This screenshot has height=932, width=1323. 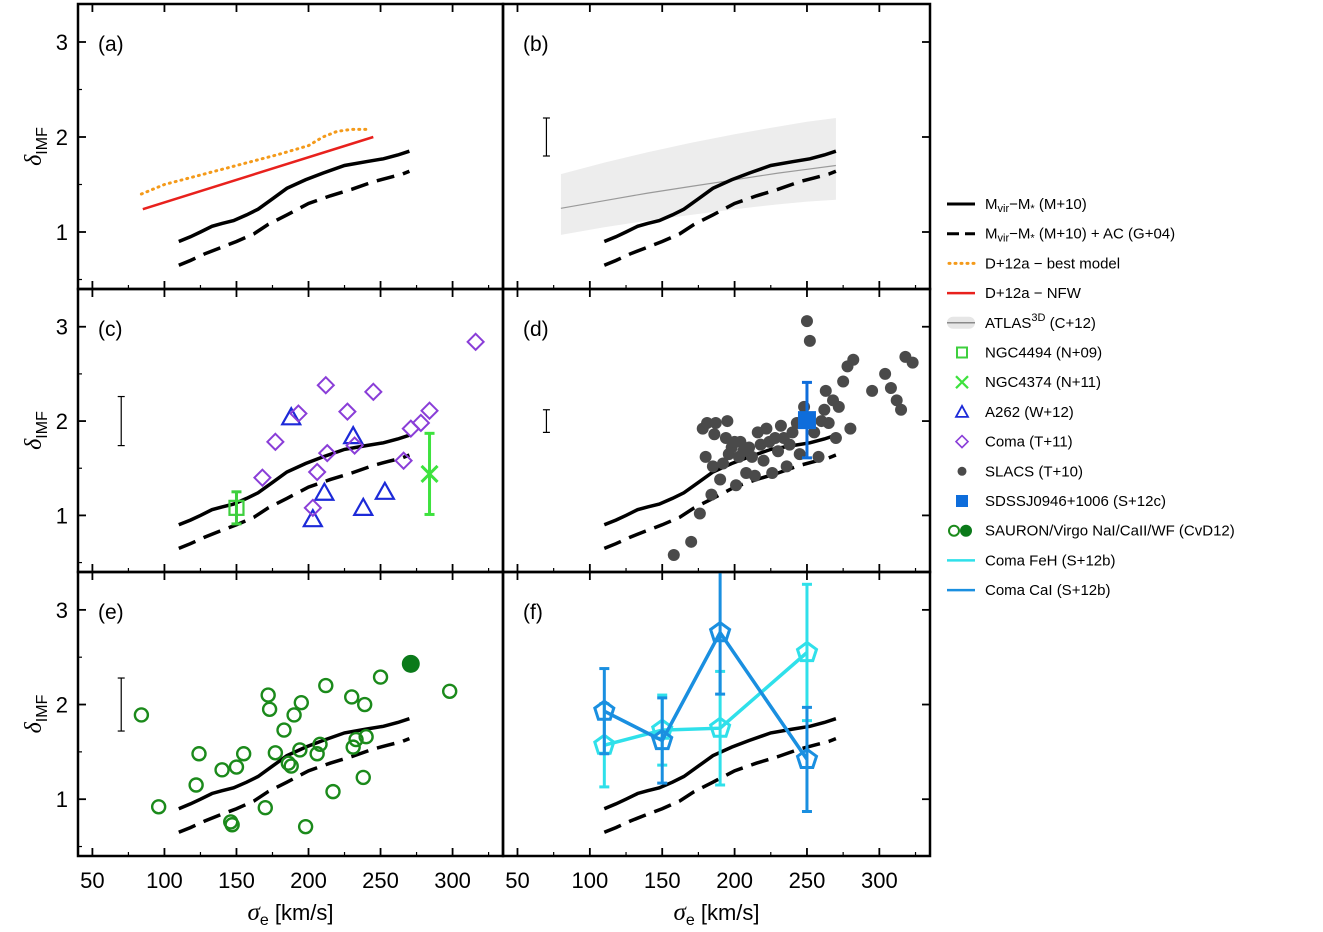 I want to click on legend-item-n11: NGC4374 (N+11), so click(x=1028, y=382).